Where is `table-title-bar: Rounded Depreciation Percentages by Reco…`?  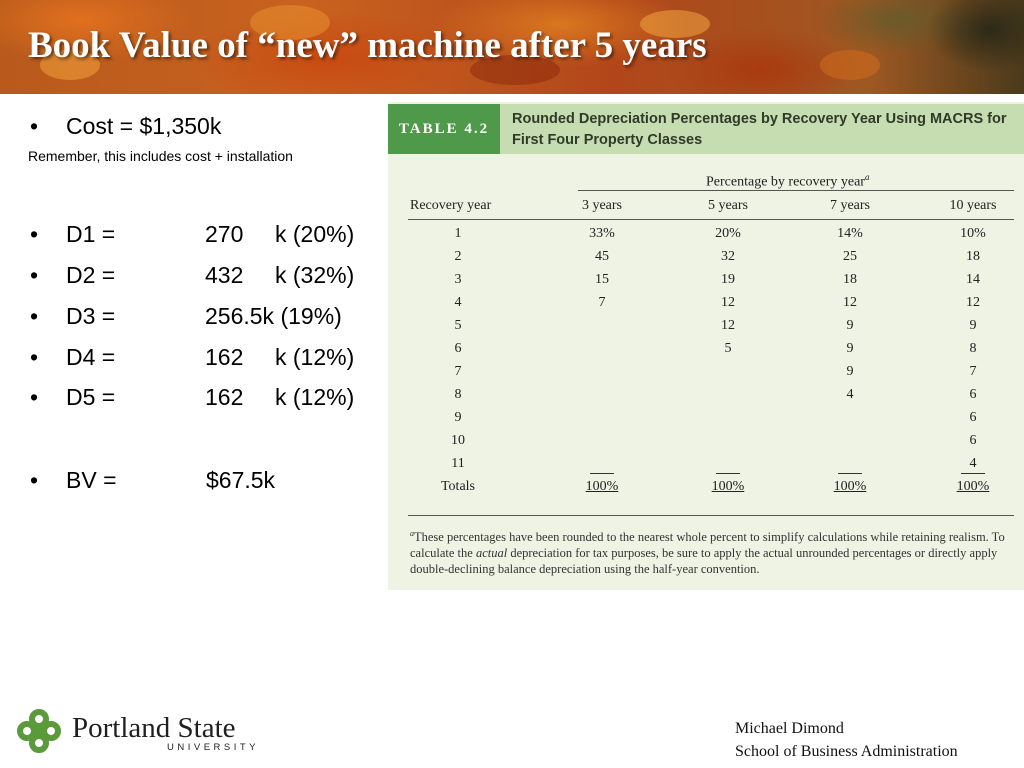 table-title-bar: Rounded Depreciation Percentages by Reco… is located at coordinates (762, 129).